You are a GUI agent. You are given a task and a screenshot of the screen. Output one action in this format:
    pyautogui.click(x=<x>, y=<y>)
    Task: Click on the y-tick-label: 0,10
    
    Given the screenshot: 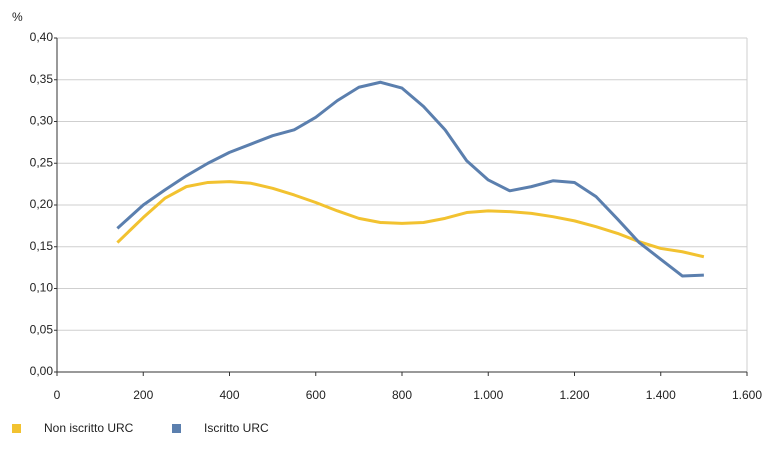 What is the action you would take?
    pyautogui.click(x=42, y=288)
    